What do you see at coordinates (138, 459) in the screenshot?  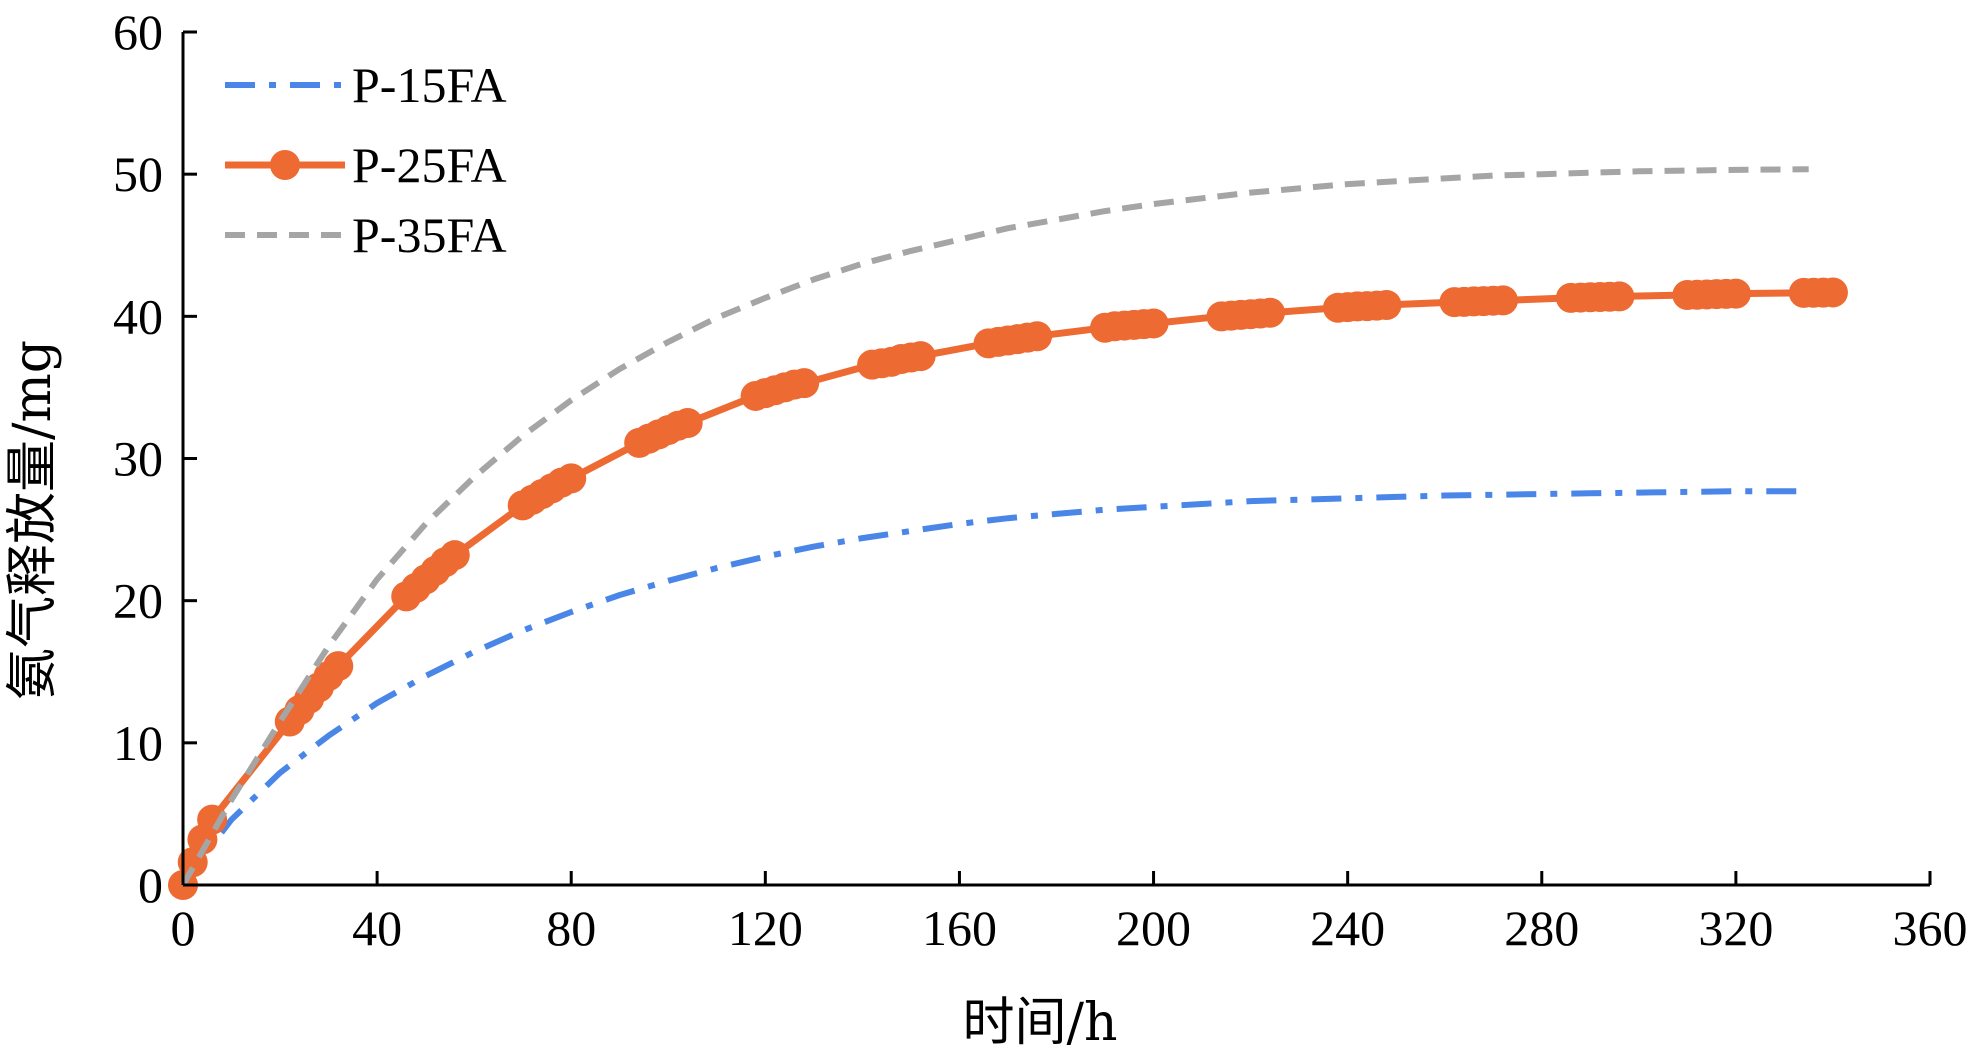 I see `y-tick-label: 30` at bounding box center [138, 459].